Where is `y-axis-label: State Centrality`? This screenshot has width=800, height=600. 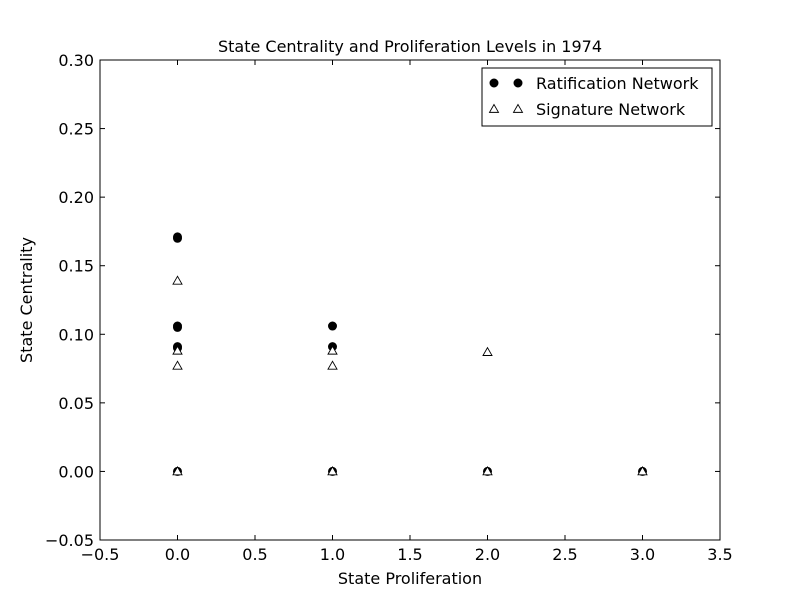
y-axis-label: State Centrality is located at coordinates (26, 300).